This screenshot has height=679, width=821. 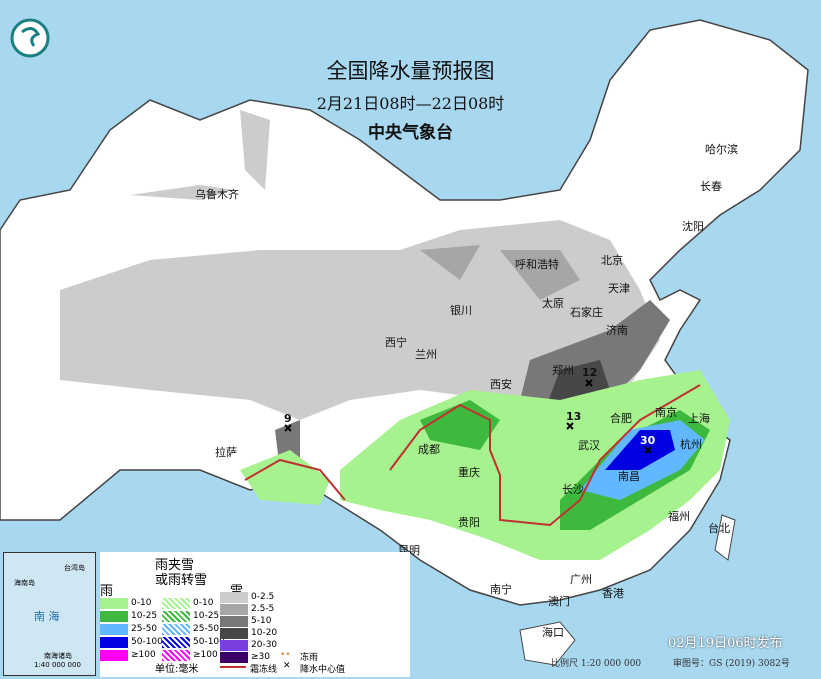 What do you see at coordinates (209, 642) in the screenshot?
I see `legend-mixed-label: 50-100` at bounding box center [209, 642].